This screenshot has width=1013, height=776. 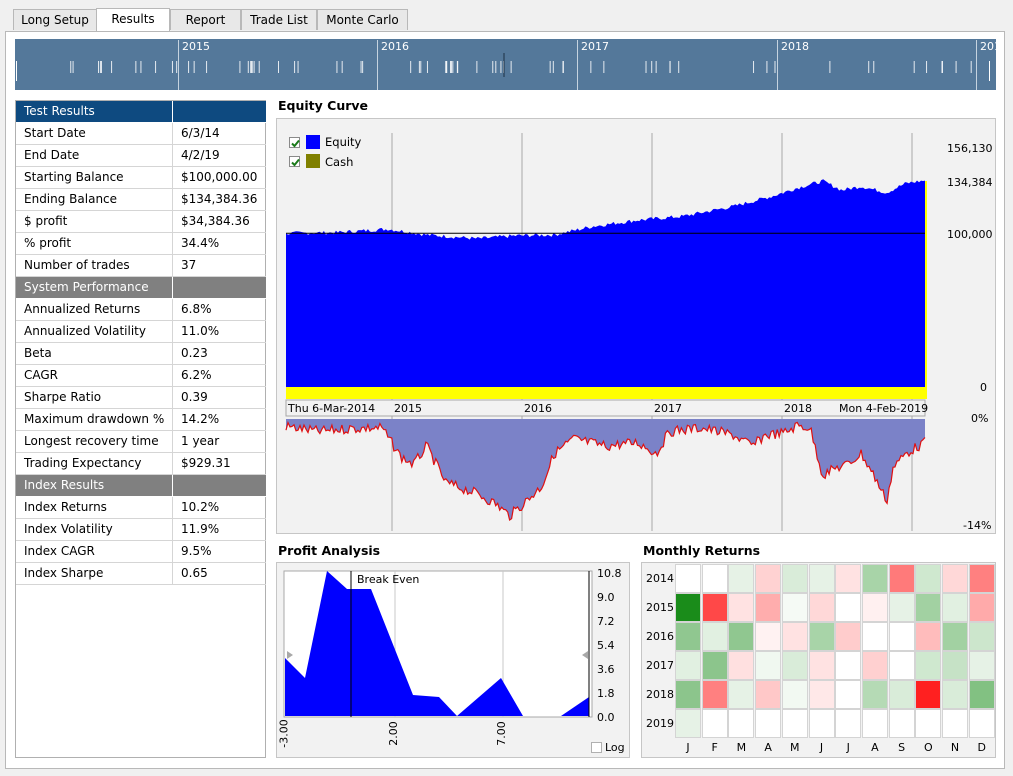 I want to click on drawdown-bottom-label: -14%, so click(x=977, y=525).